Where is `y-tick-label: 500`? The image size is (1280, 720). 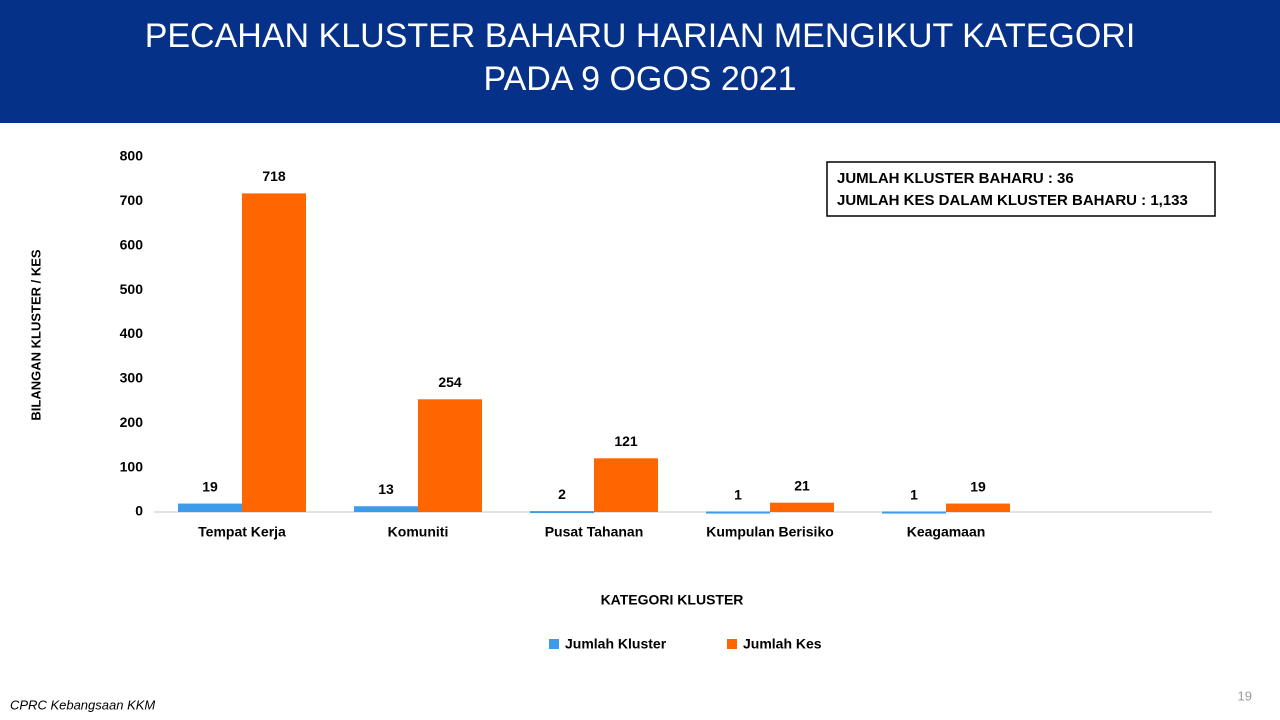
y-tick-label: 500 is located at coordinates (132, 289).